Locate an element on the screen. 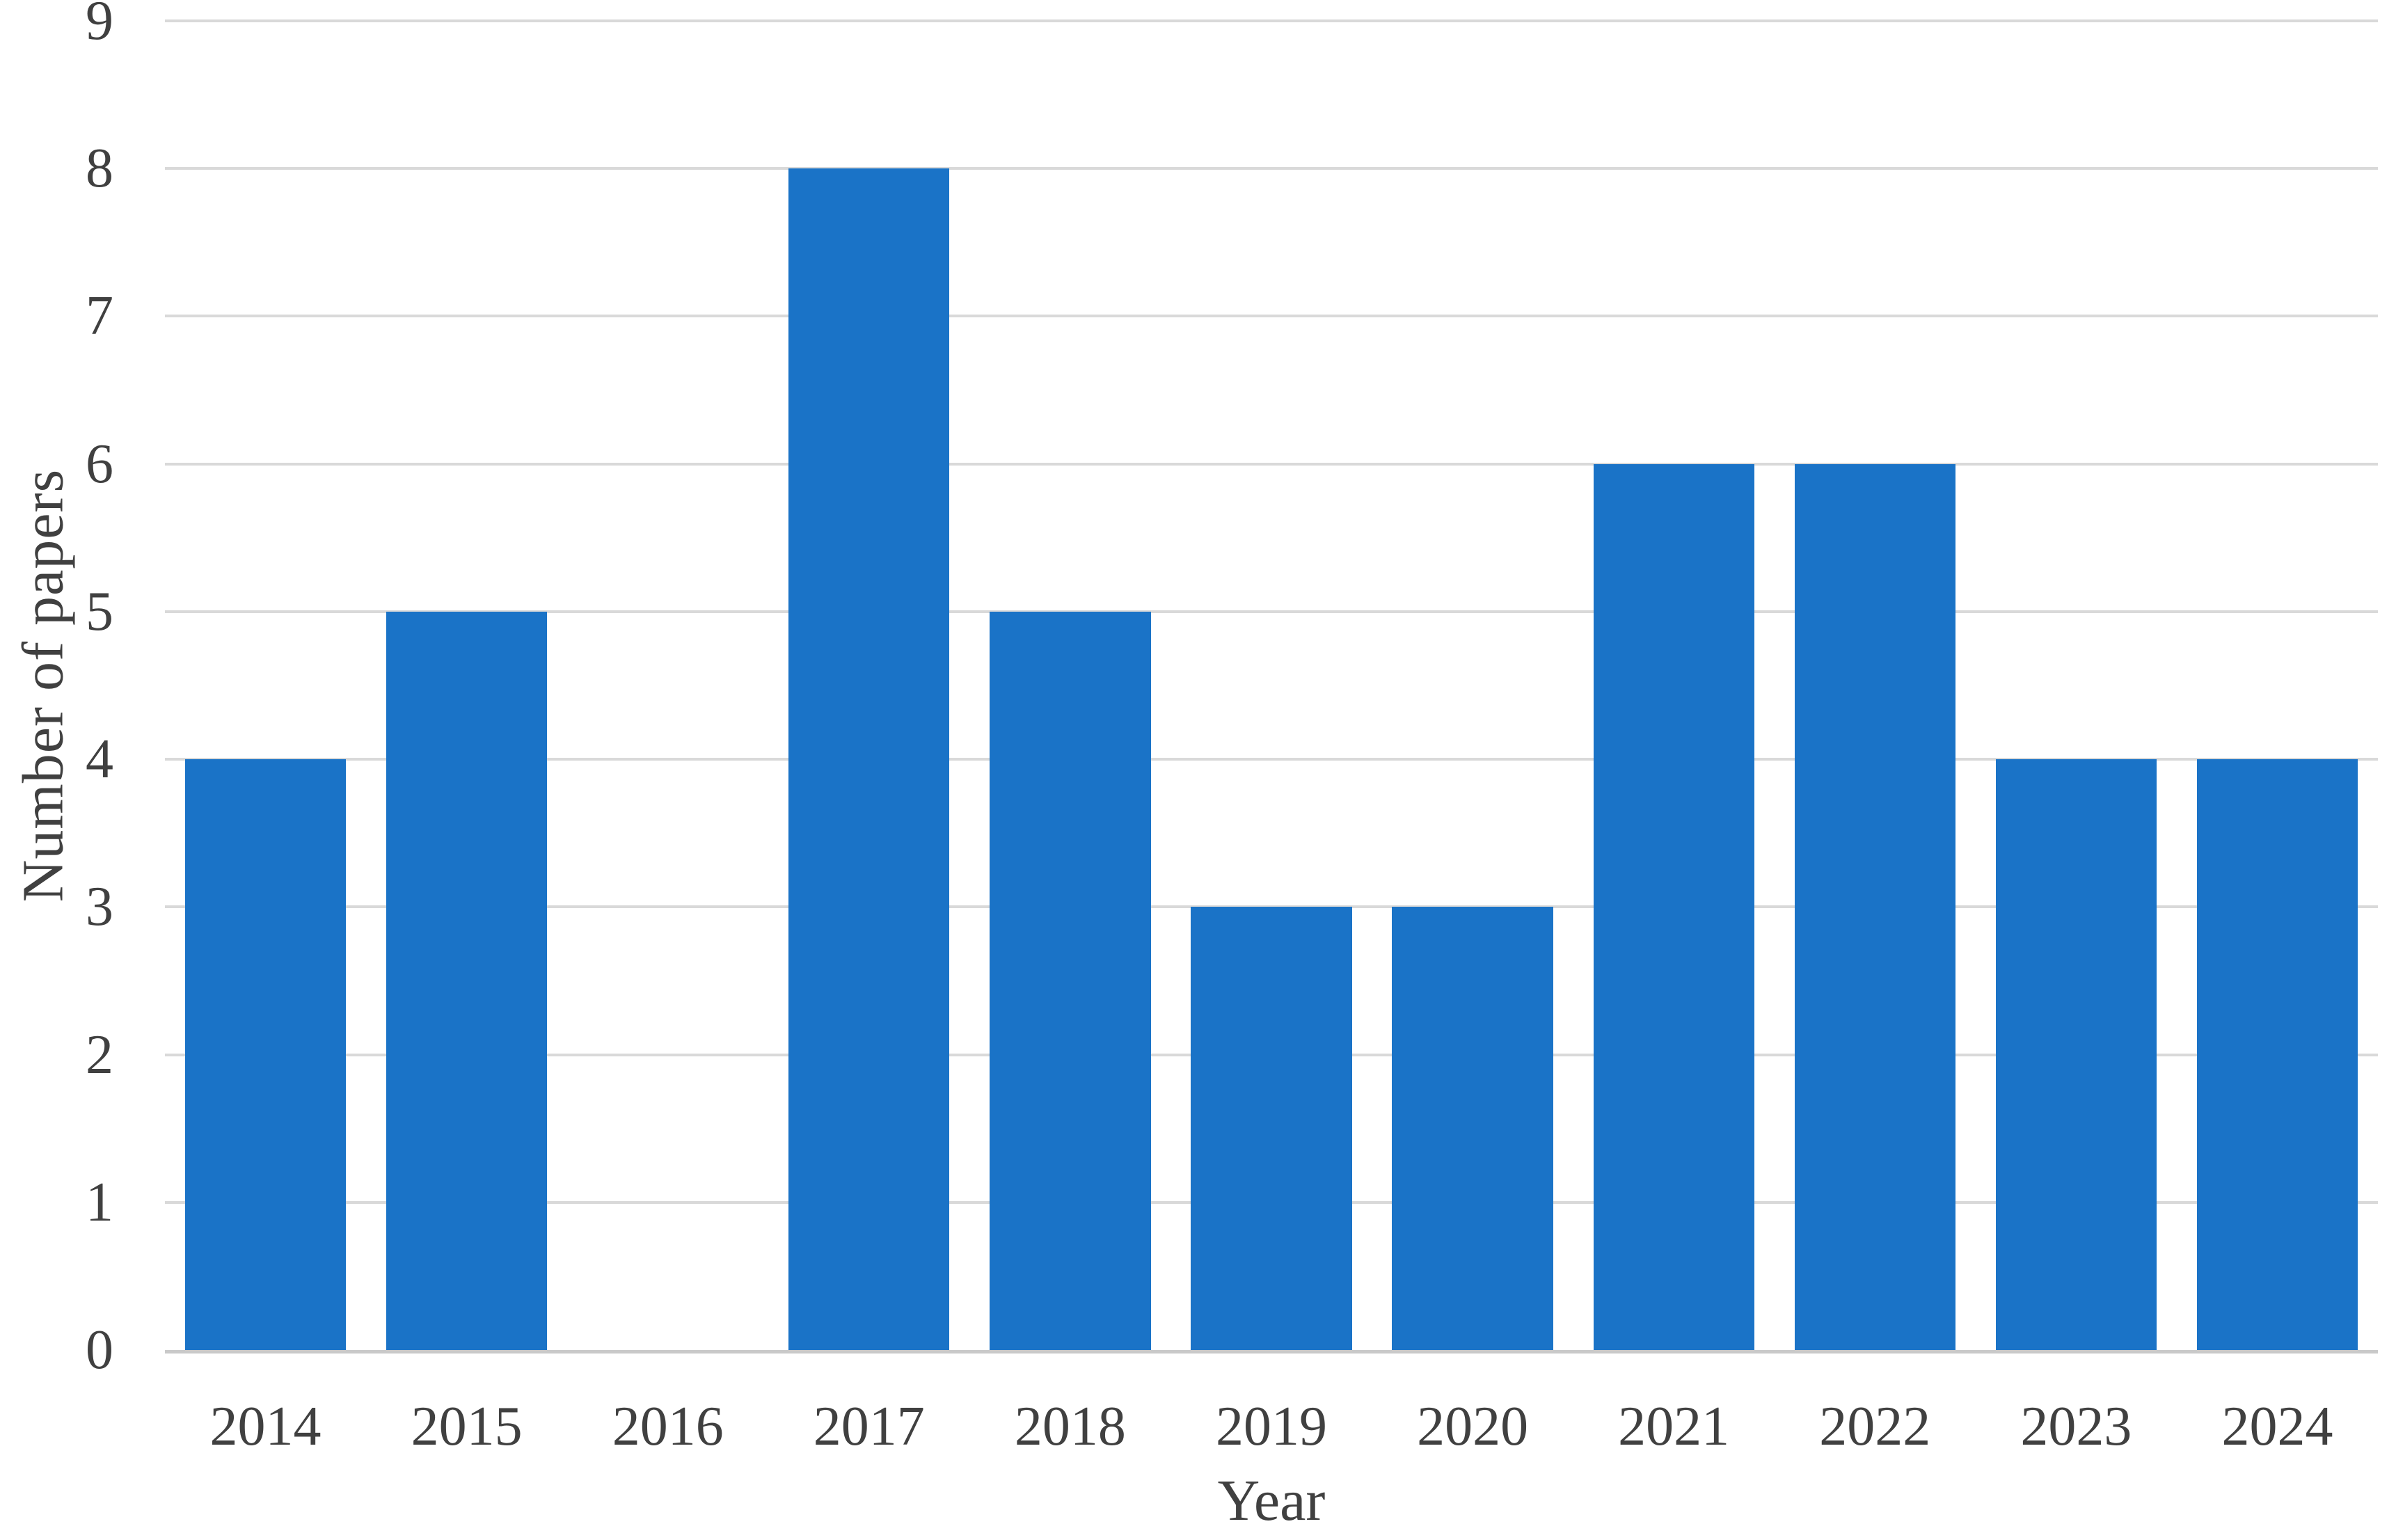  x-tick-label: 2021 is located at coordinates (1674, 1427).